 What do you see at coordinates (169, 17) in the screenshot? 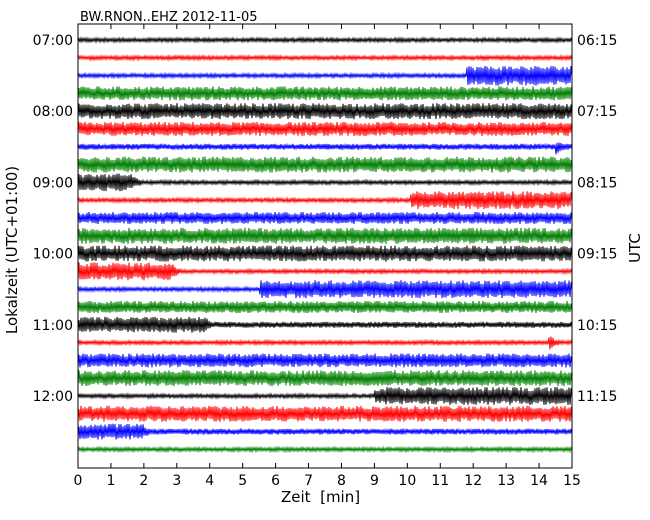
I see `chart-title: BW.RNON..EHZ 2012-11-05` at bounding box center [169, 17].